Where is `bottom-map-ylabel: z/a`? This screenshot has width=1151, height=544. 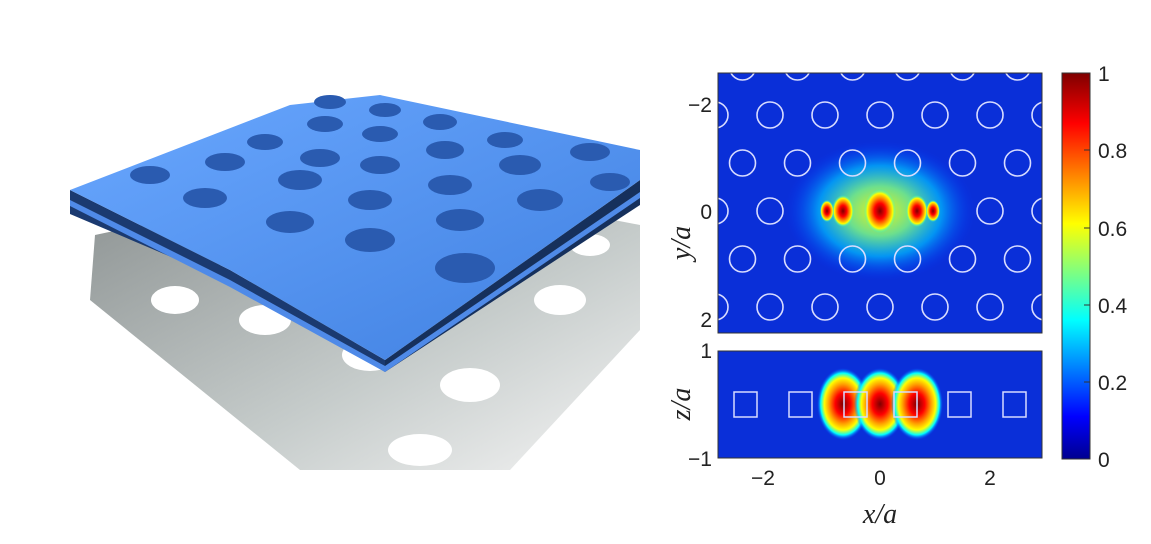 bottom-map-ylabel: z/a is located at coordinates (681, 405).